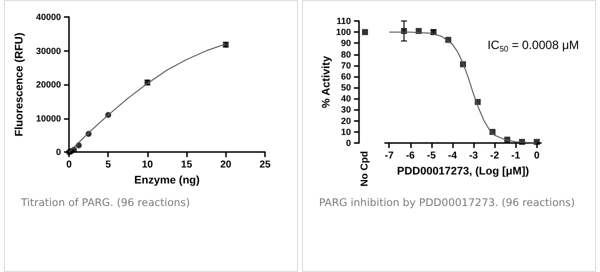  Describe the element at coordinates (343, 21) in the screenshot. I see `y-tick-label: 110` at that location.